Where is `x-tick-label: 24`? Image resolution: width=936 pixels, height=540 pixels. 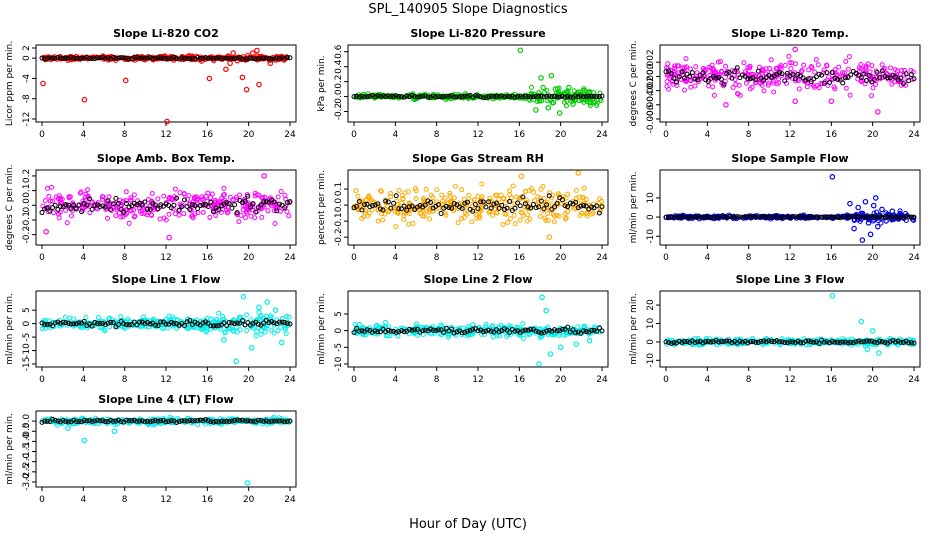
x-tick-label: 24 is located at coordinates (914, 258).